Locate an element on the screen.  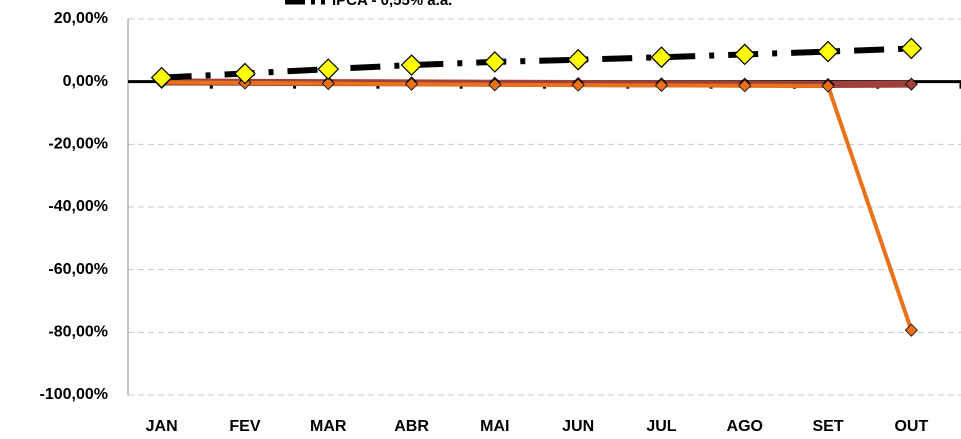
x-tick-label: ABR is located at coordinates (411, 426).